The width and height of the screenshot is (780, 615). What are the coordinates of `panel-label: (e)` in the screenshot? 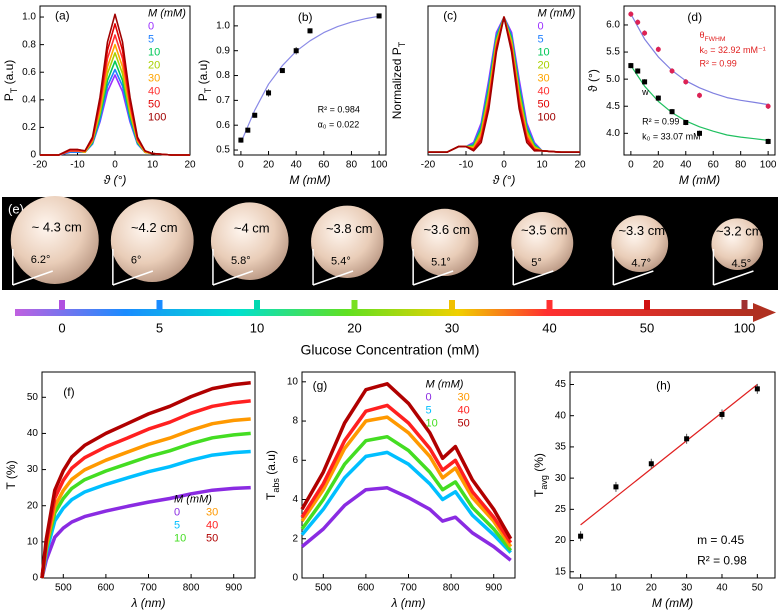 It's located at (16, 208).